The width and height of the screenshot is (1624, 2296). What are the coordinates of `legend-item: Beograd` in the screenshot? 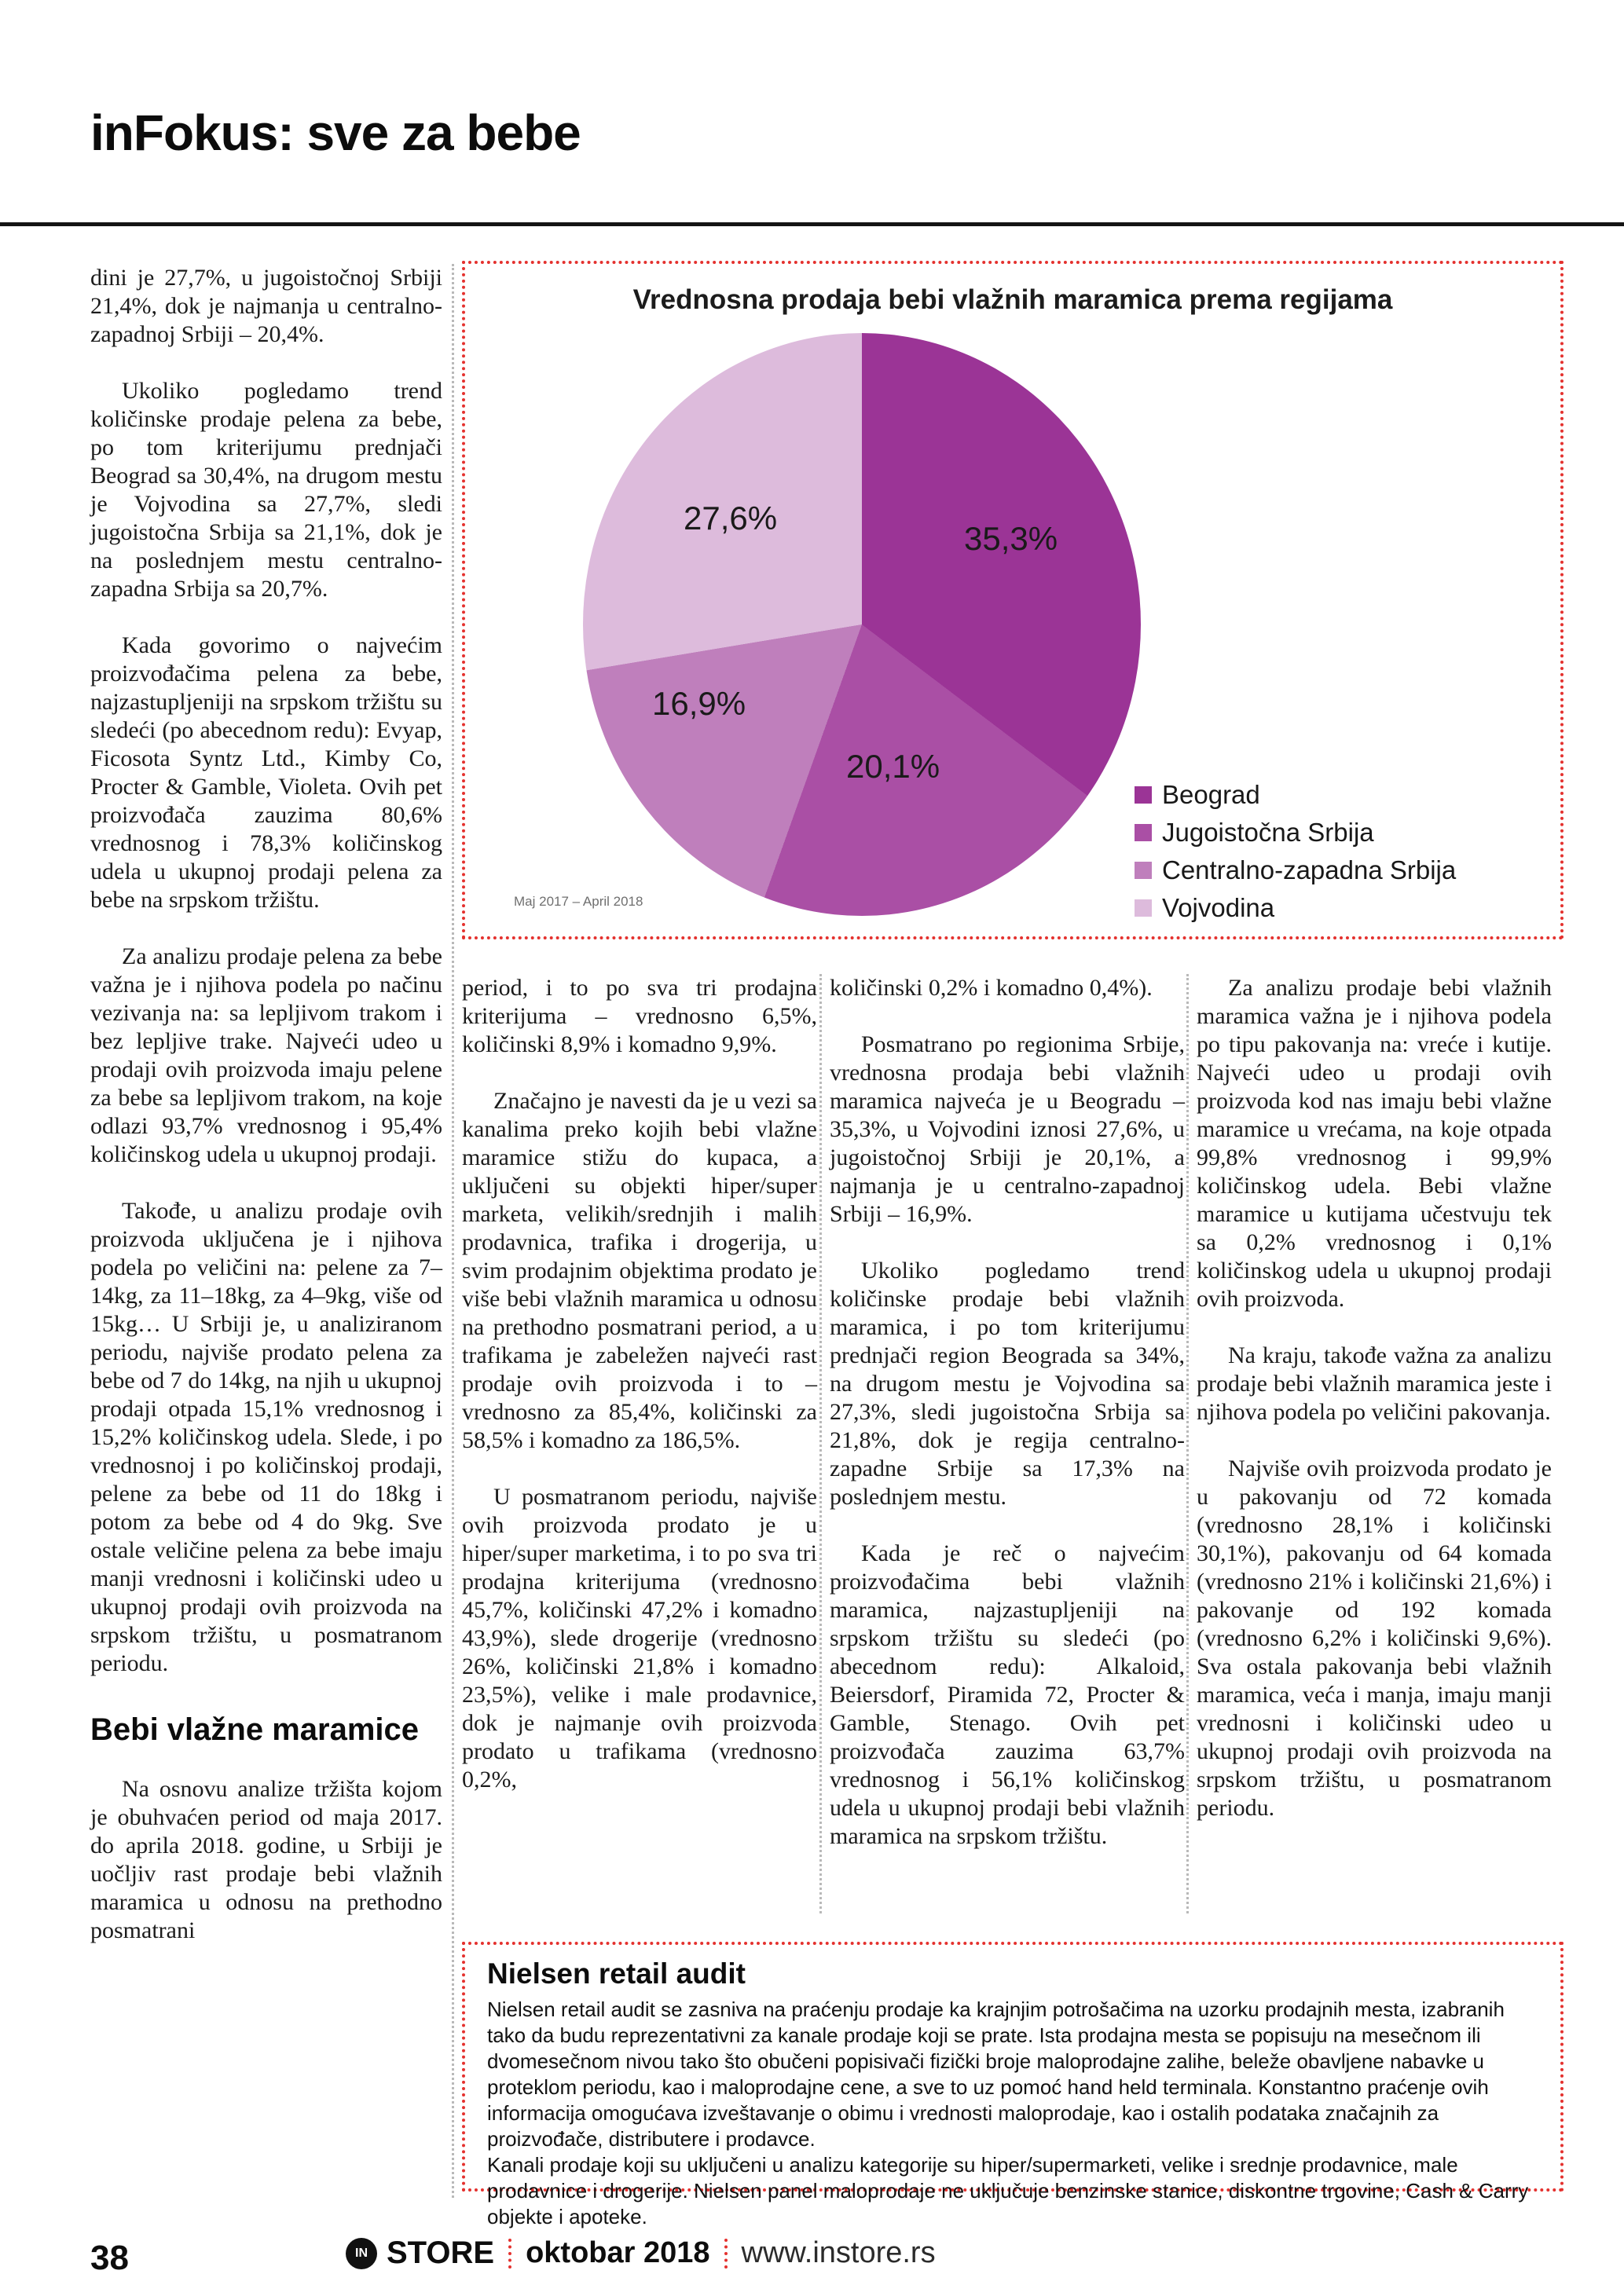 It's located at (1295, 795).